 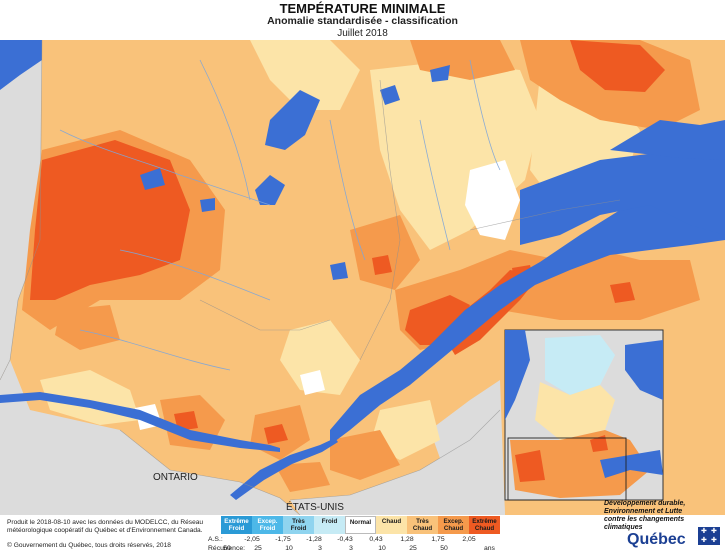 What do you see at coordinates (21, 65) in the screenshot?
I see `james-bay-coast` at bounding box center [21, 65].